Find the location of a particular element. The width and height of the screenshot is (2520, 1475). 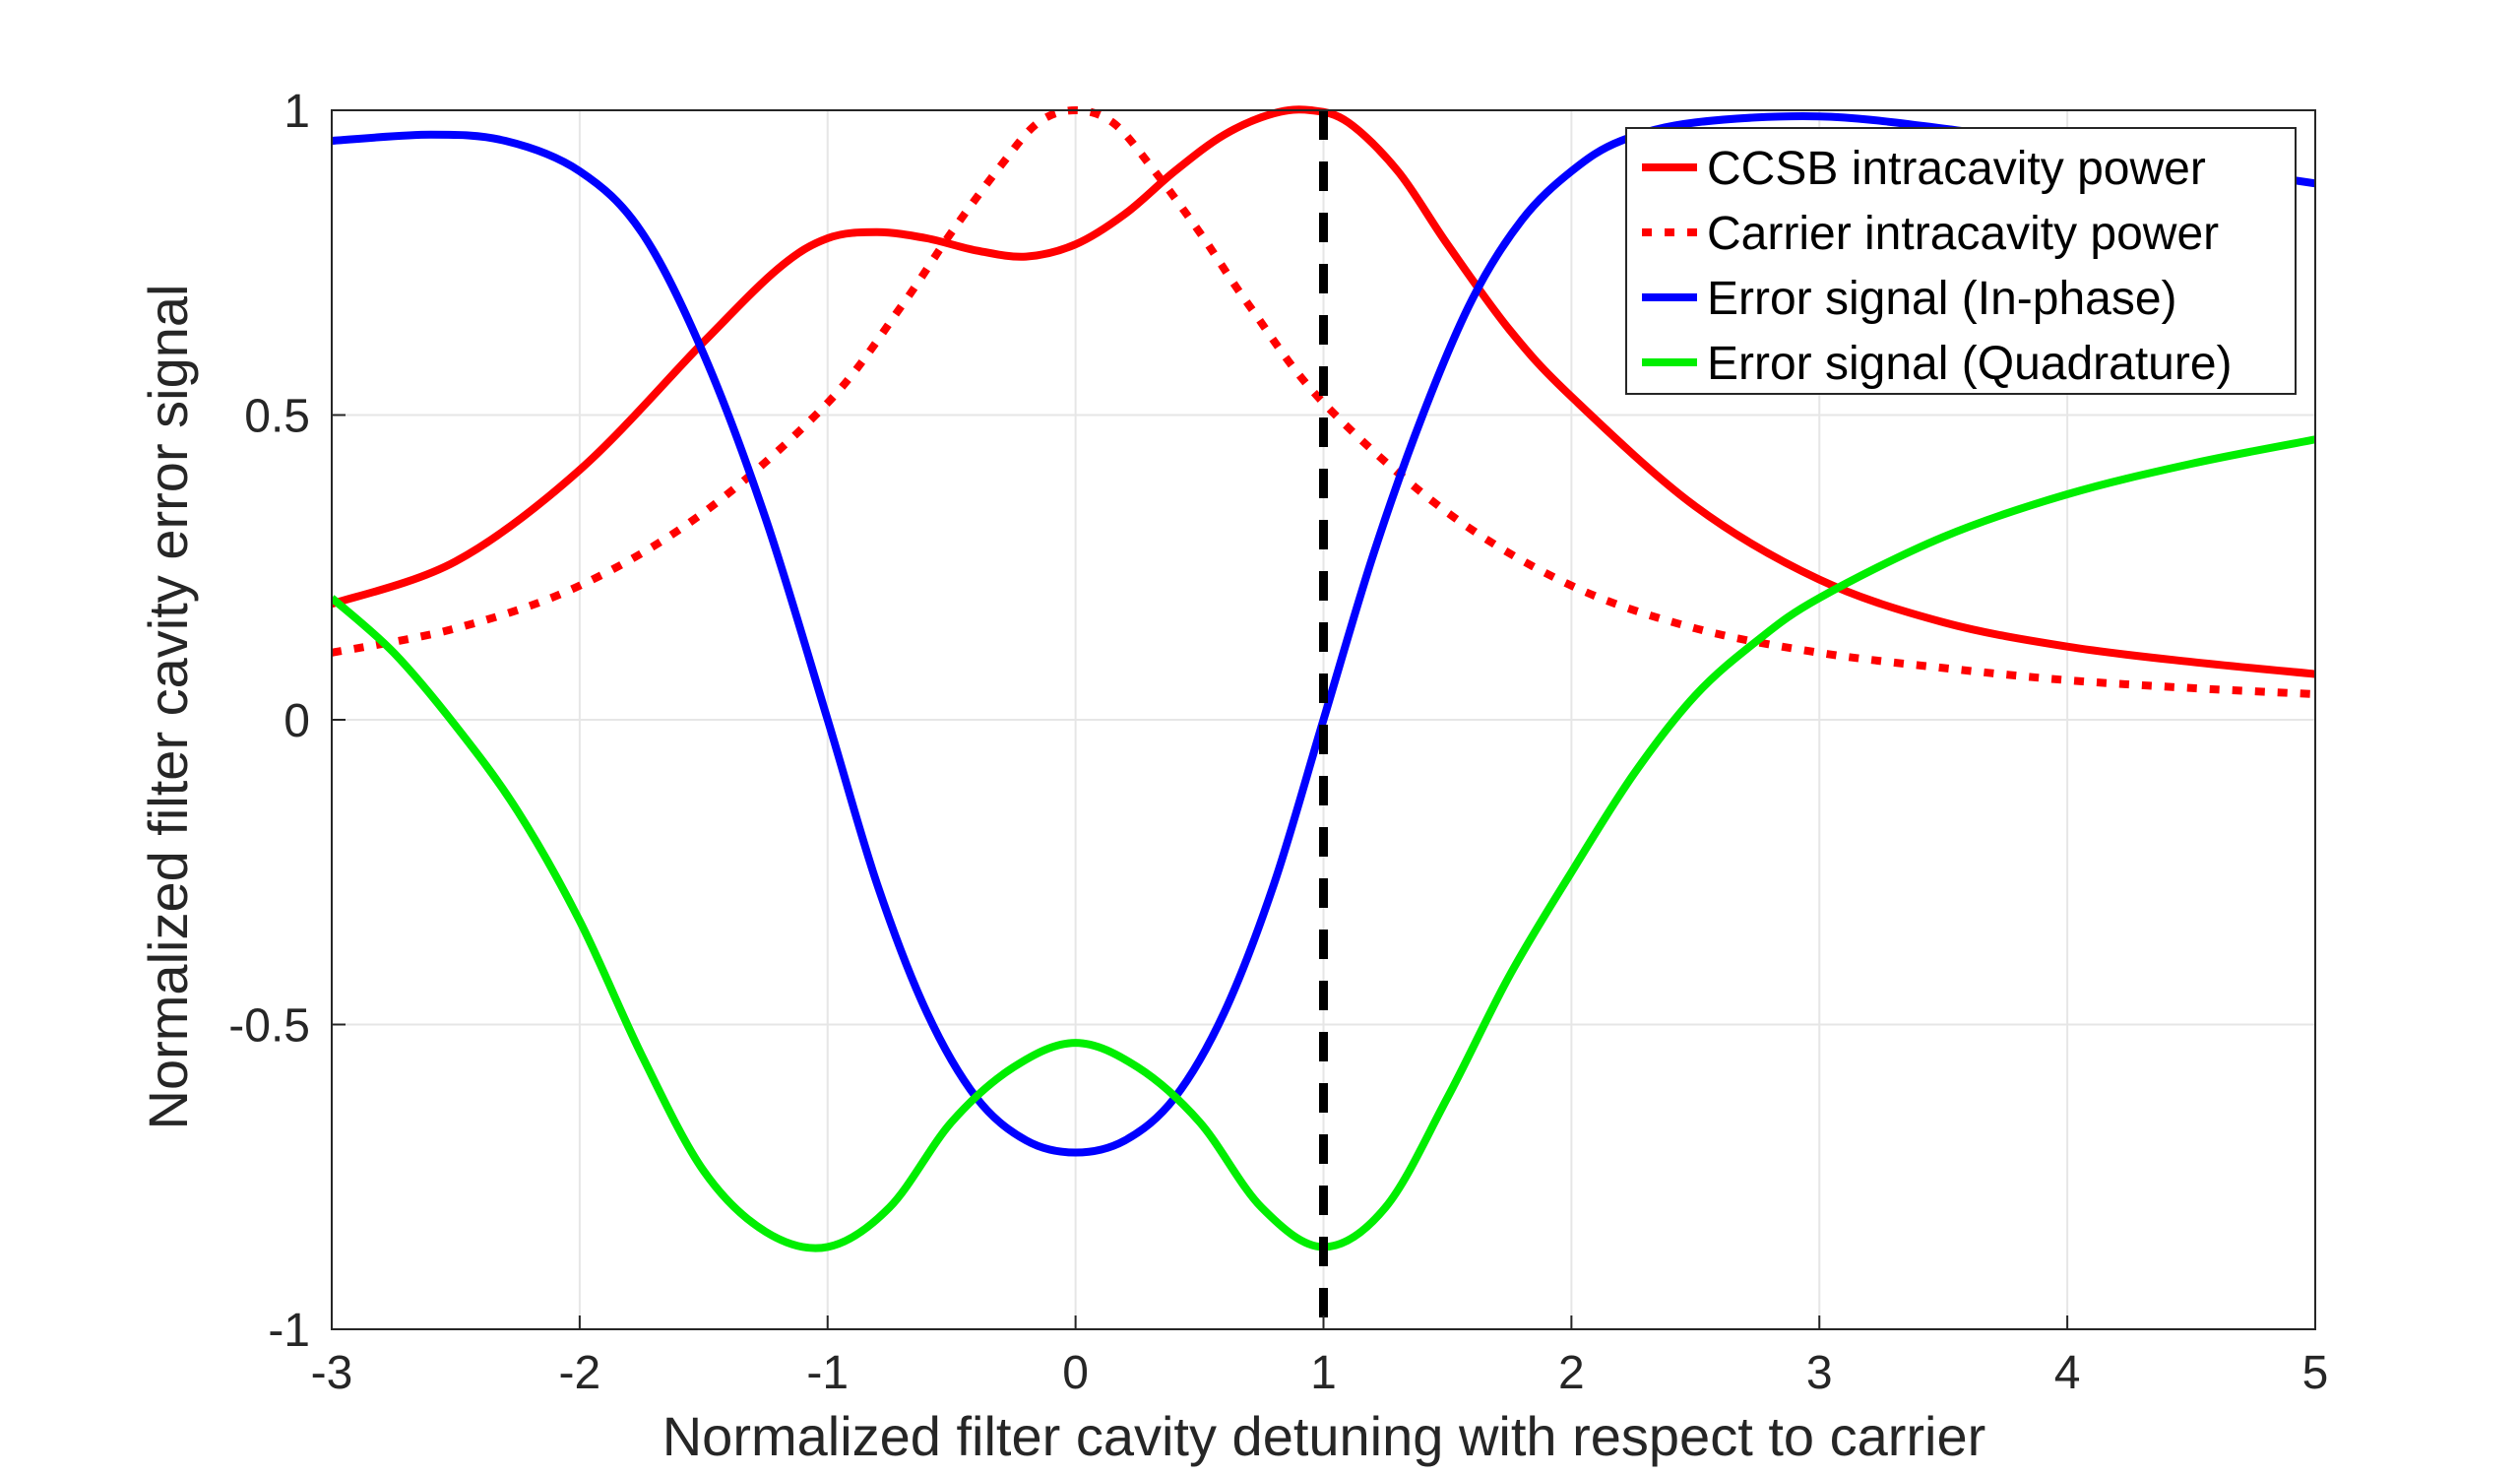

x-tick-label: 4 is located at coordinates (2067, 1373).